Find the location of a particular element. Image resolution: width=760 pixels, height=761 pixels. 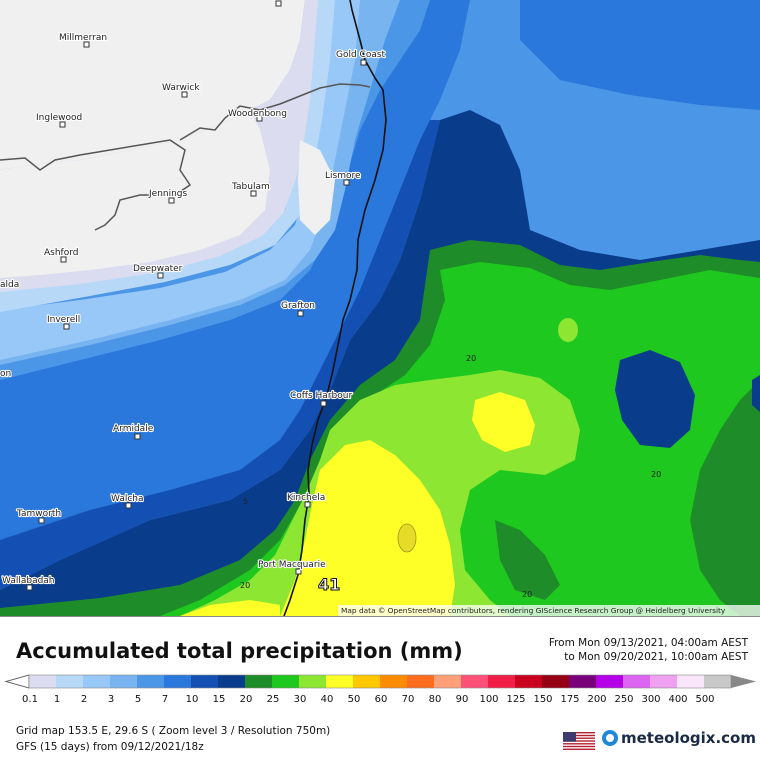

contour-label-20-c: 20 is located at coordinates (245, 585).